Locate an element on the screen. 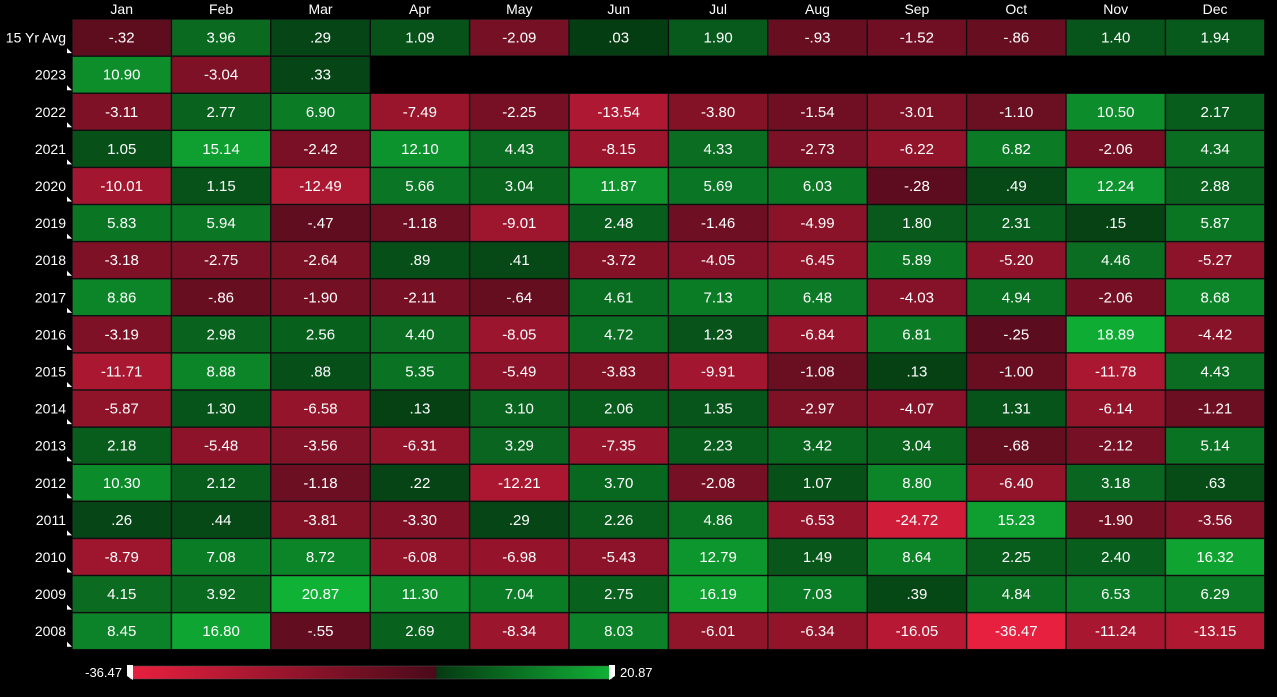 Image resolution: width=1277 pixels, height=697 pixels. cell-value: 2.56 is located at coordinates (320, 334).